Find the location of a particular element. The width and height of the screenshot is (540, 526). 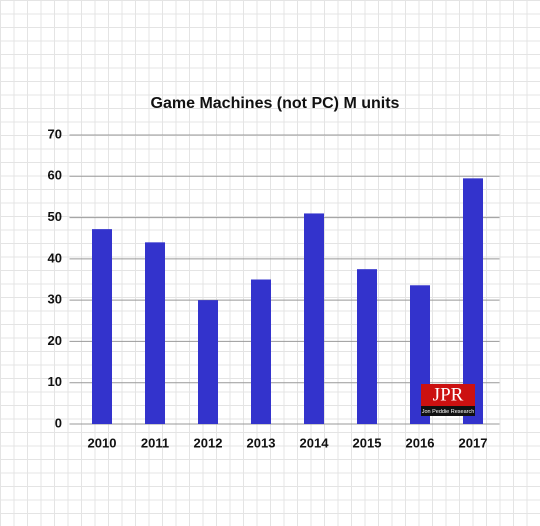

y-tick-label: 20 is located at coordinates (55, 340).